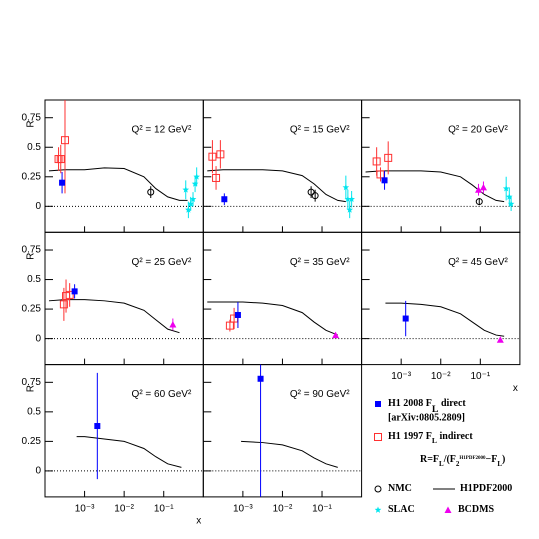 The height and width of the screenshot is (539, 539). I want to click on label-part: SLAC, so click(401, 509).